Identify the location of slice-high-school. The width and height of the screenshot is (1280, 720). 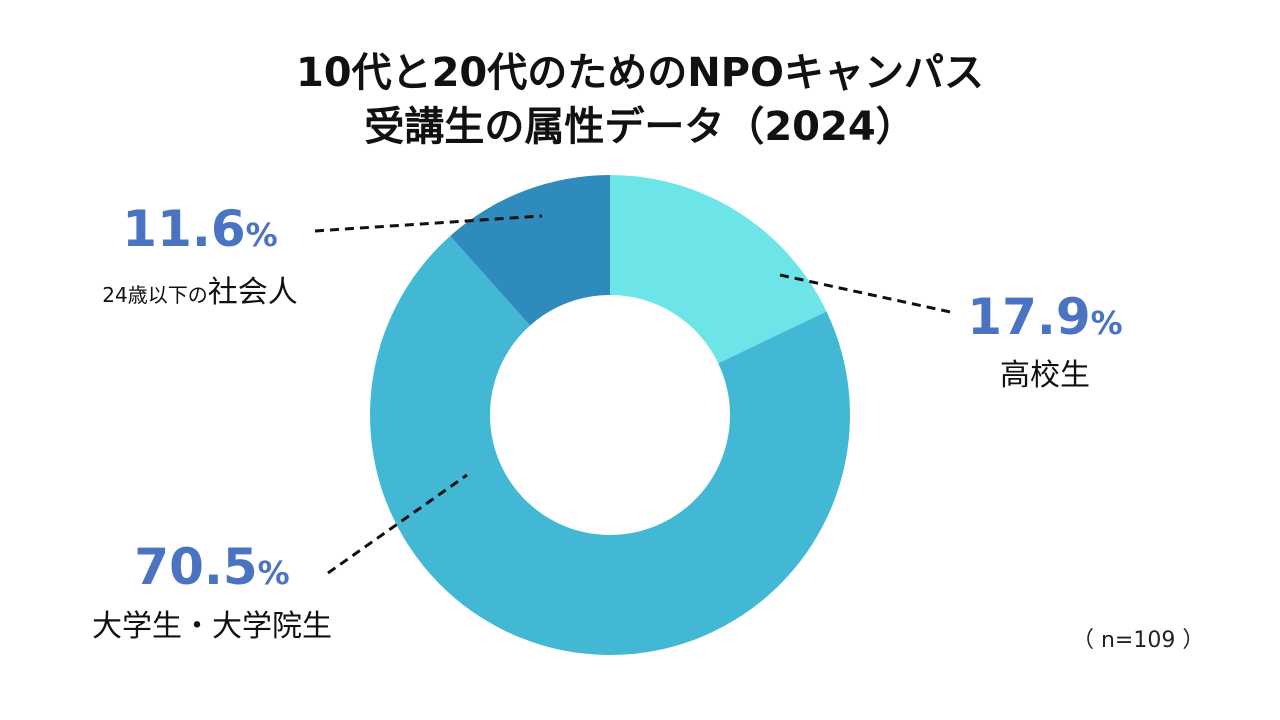
(718, 269).